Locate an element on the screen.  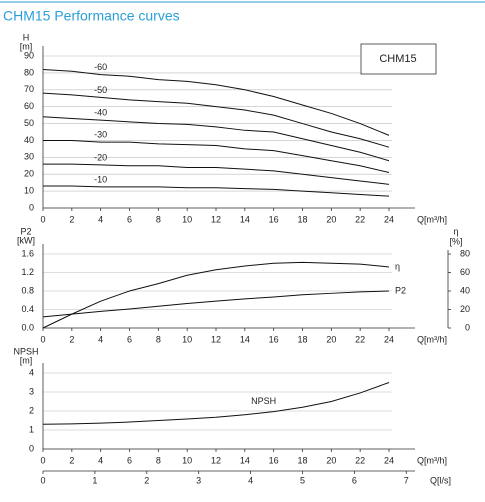
x2-tick-label: 0 is located at coordinates (42, 480).